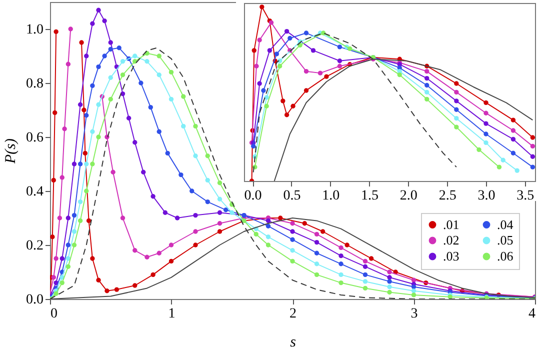  Describe the element at coordinates (451, 240) in the screenshot. I see `legend-label: .02` at that location.